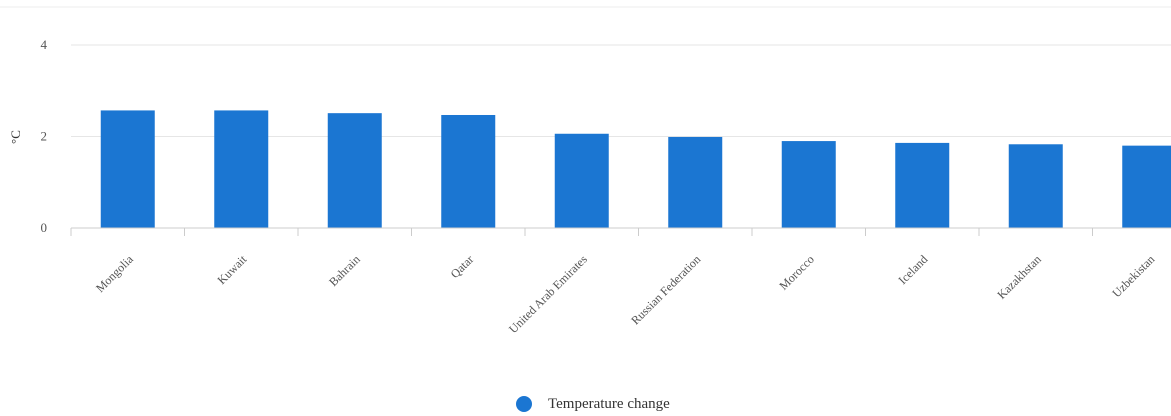  I want to click on y-tick-label-0: 0, so click(44, 227).